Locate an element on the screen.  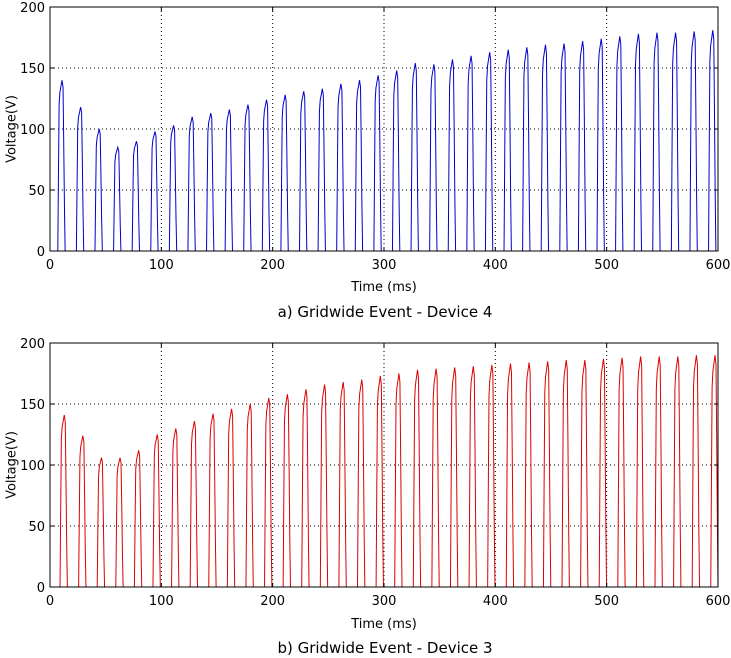
y-tick-label: 200 is located at coordinates (32, 344).